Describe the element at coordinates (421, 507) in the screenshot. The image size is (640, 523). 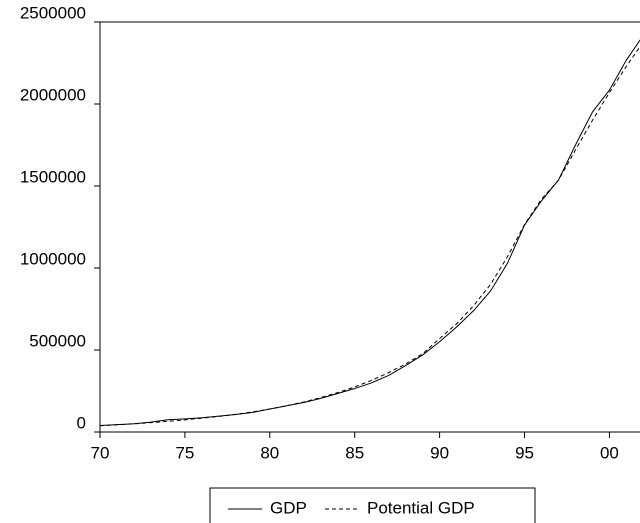
I see `legend-label: Potential GDP` at that location.